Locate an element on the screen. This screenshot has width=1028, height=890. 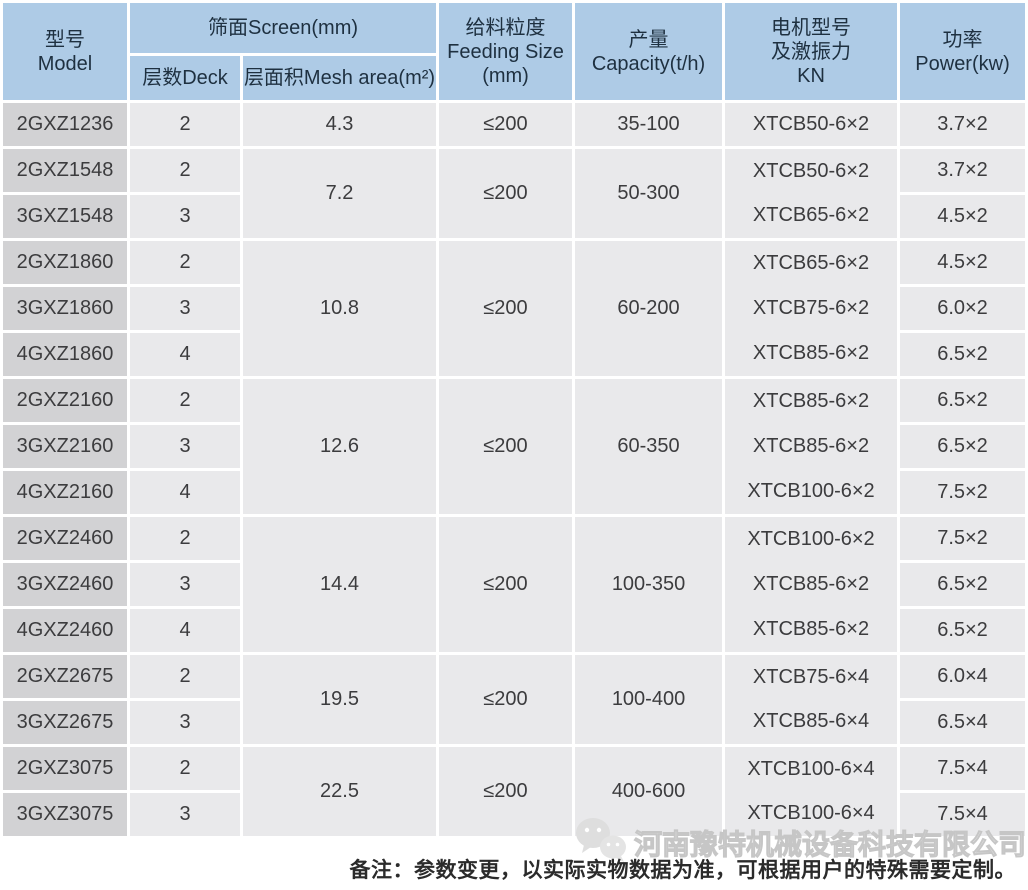
capacity-cell: 35-100 is located at coordinates (649, 124).